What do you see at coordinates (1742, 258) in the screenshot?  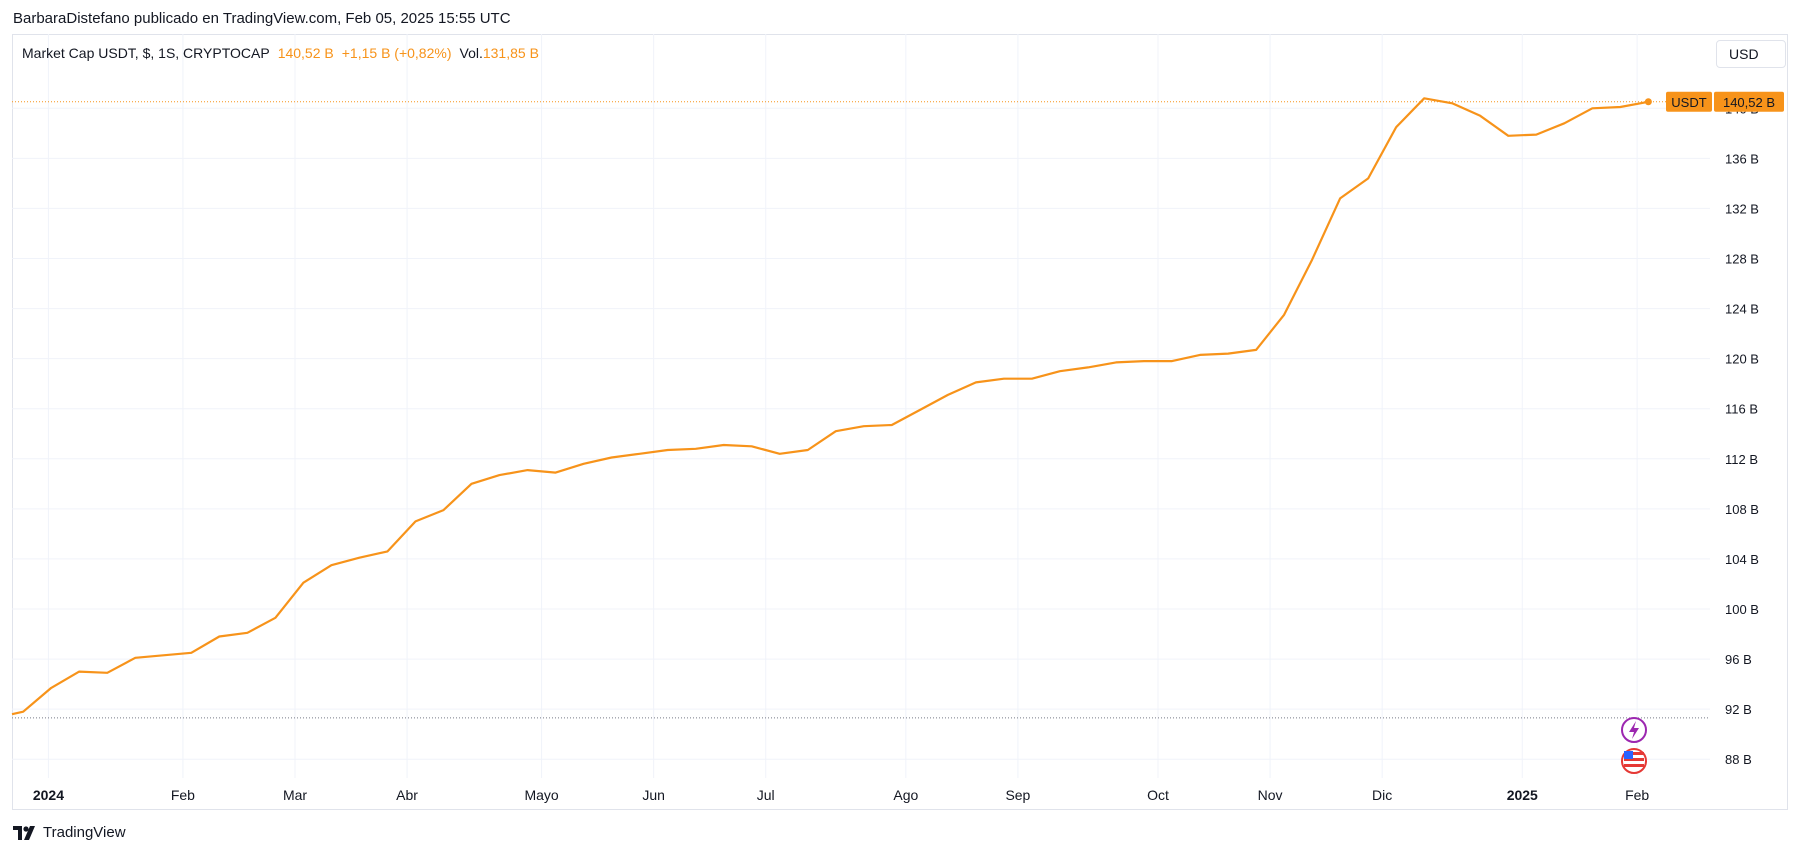 I see `y-tick-label: 128 B` at bounding box center [1742, 258].